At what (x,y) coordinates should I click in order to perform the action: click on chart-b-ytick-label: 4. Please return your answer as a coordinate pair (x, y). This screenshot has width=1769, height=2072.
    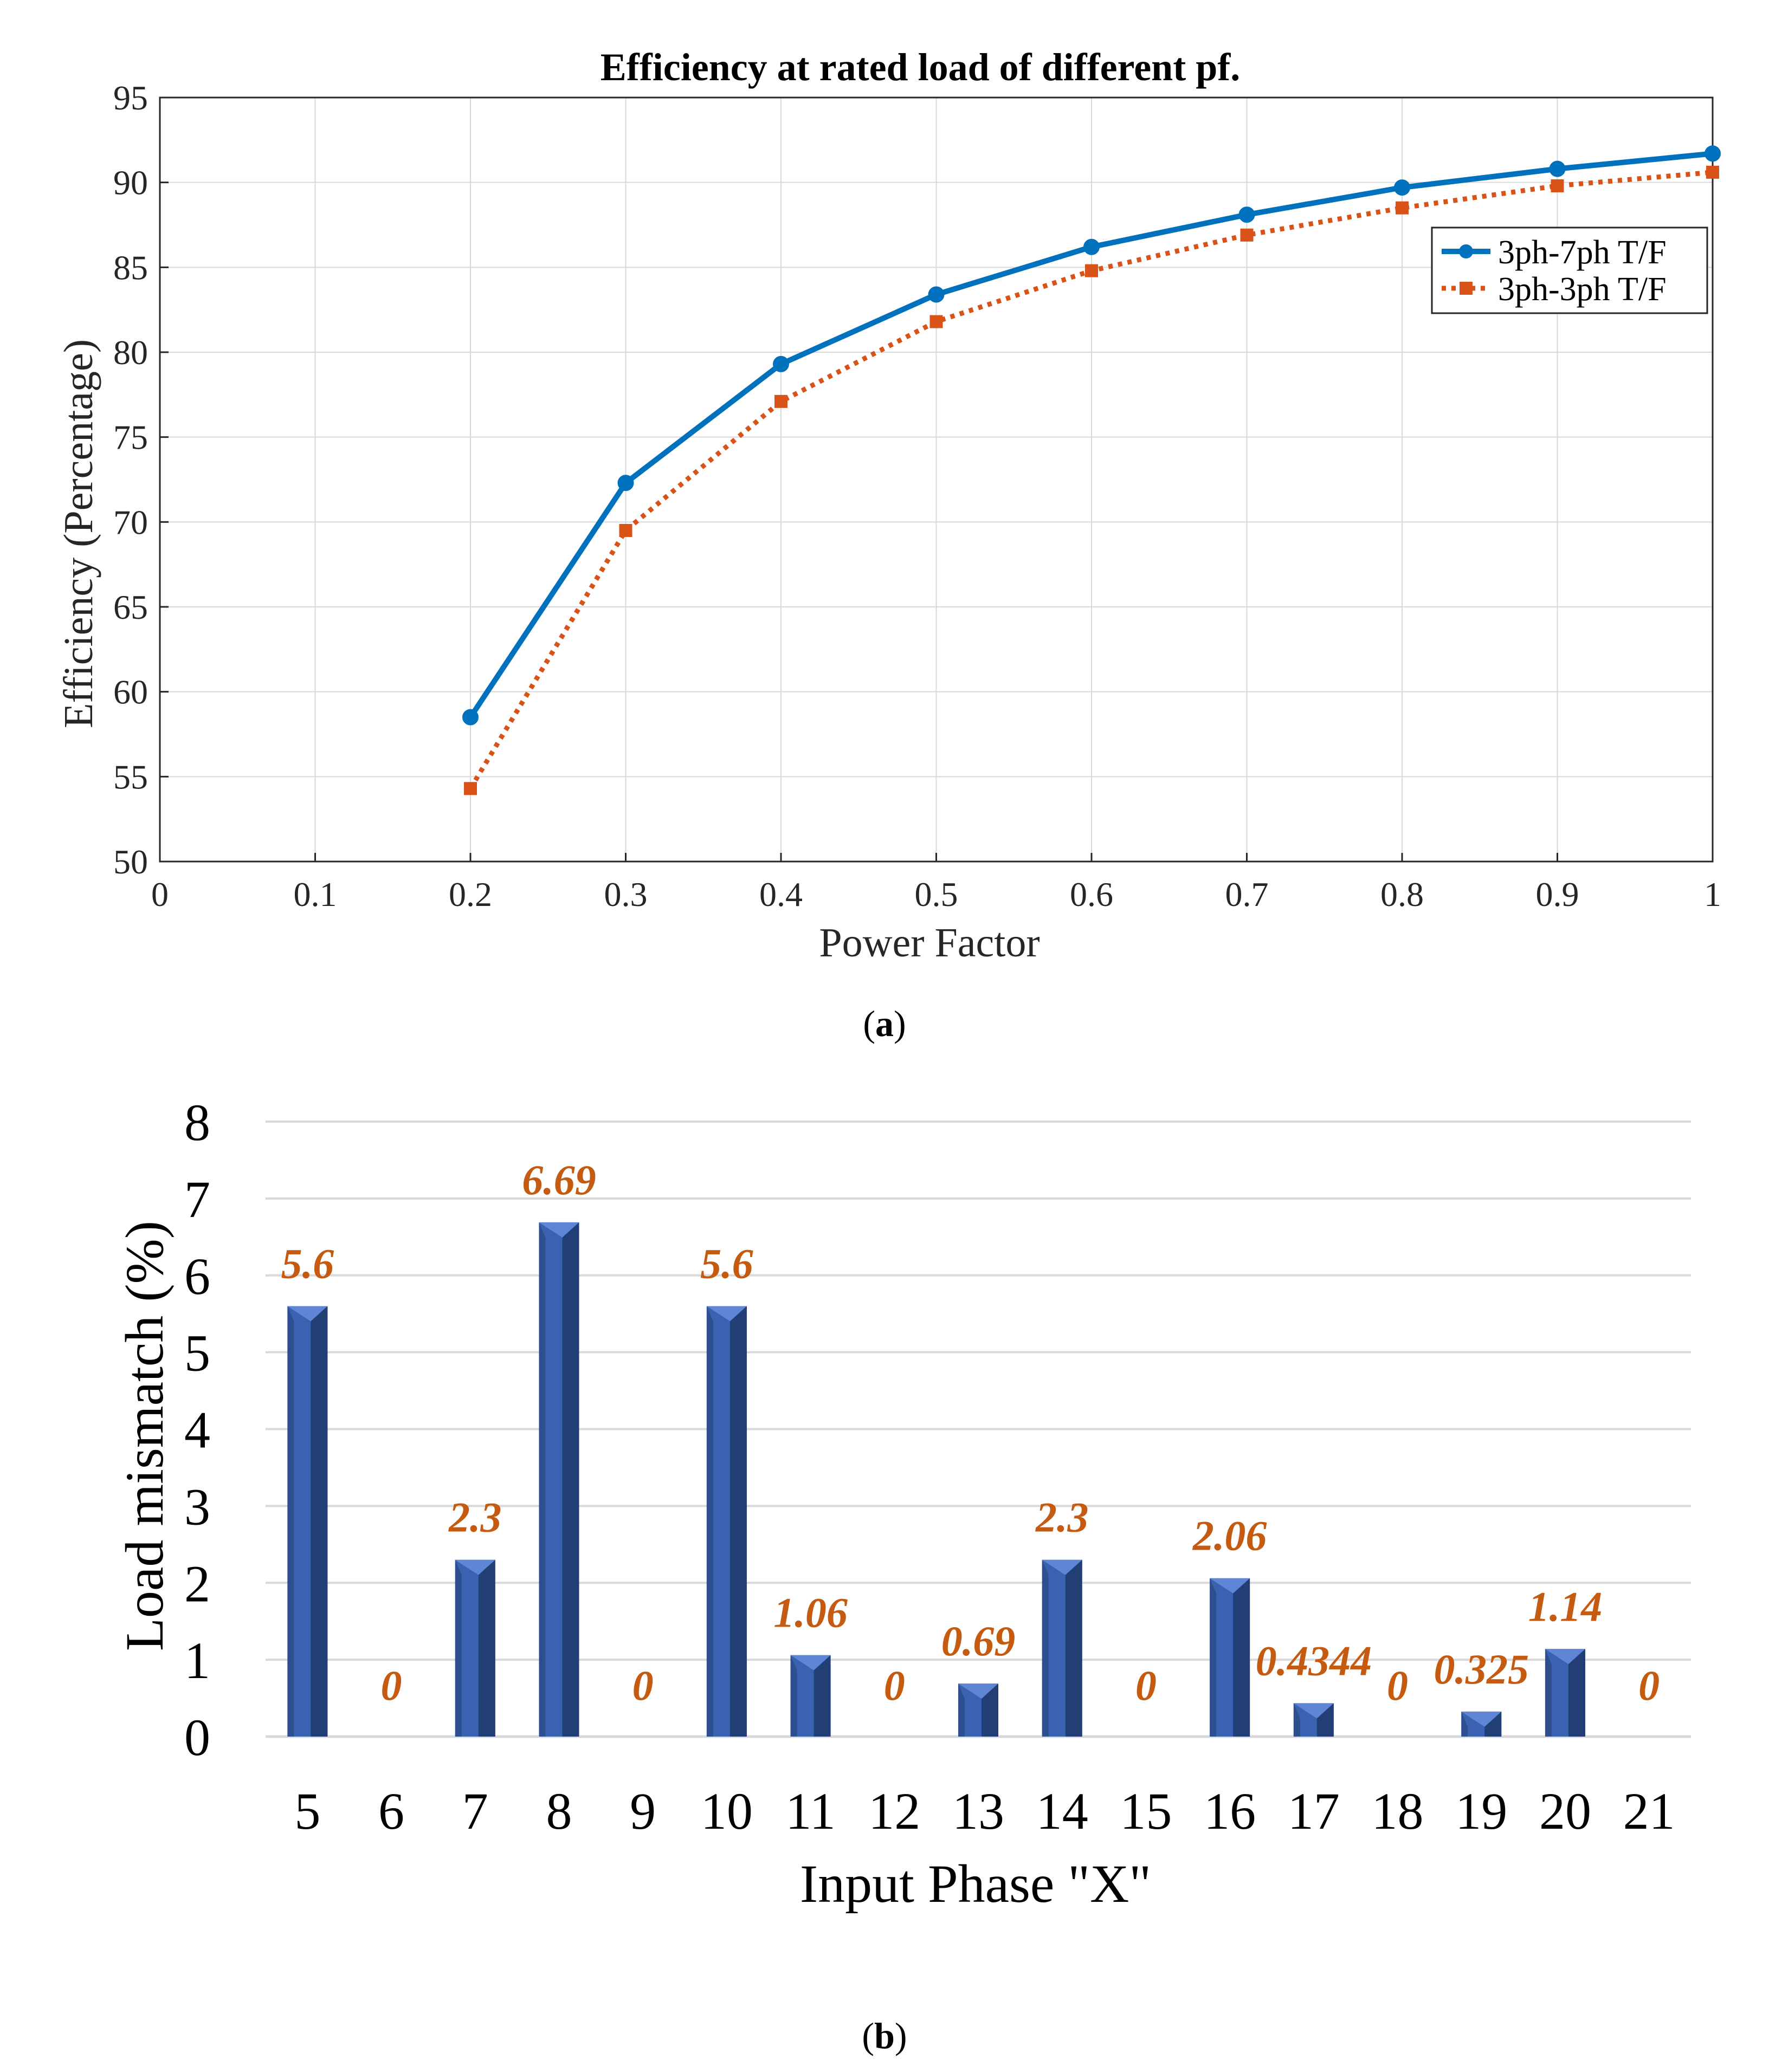
    Looking at the image, I should click on (197, 1430).